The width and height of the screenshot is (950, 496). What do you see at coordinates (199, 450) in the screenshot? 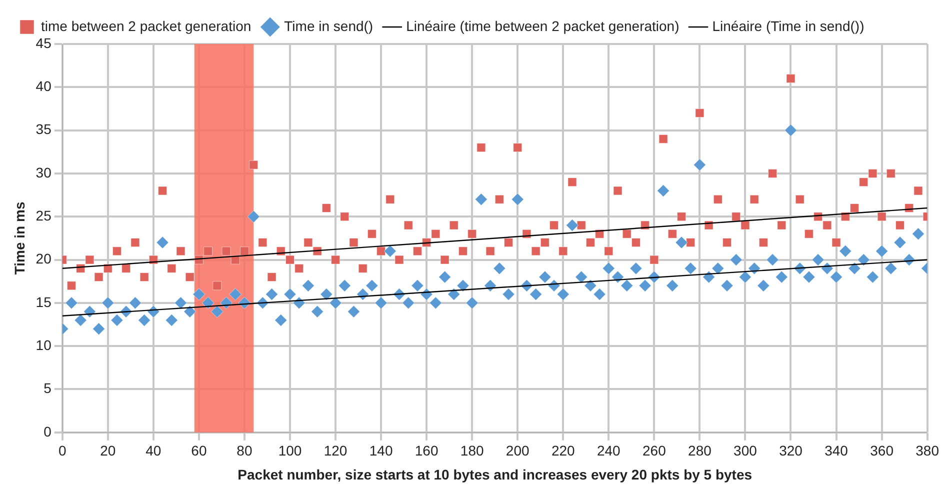
I see `x-tick-label: 60` at bounding box center [199, 450].